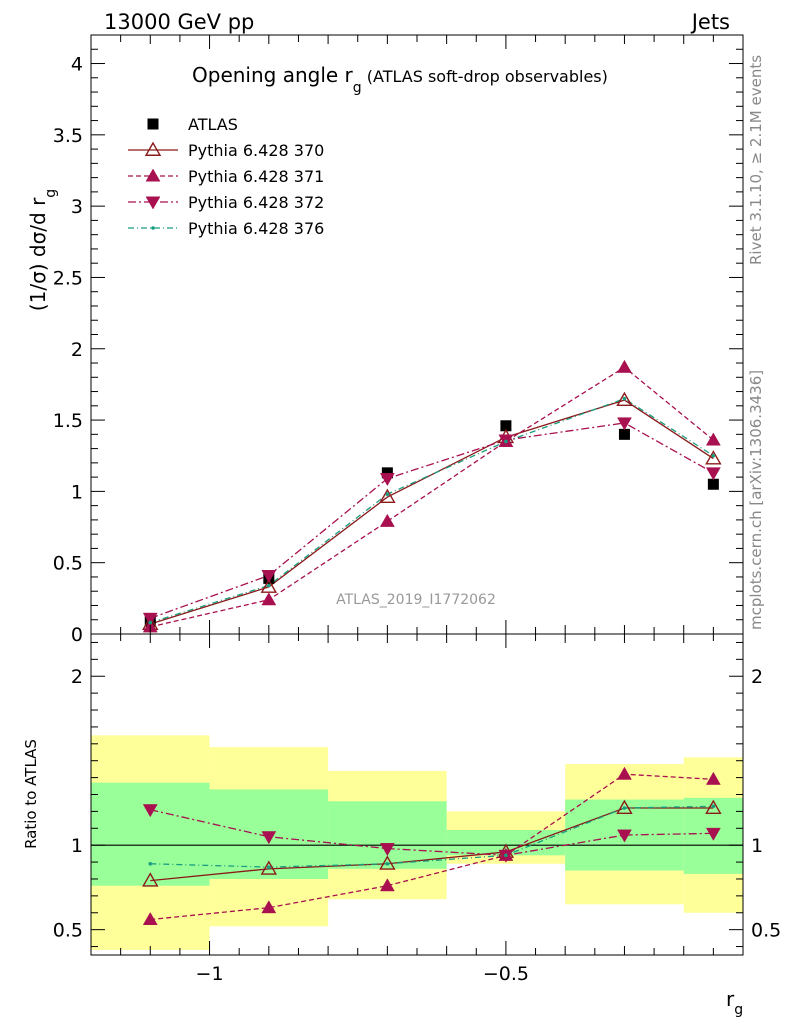  I want to click on header-right: Jets, so click(710, 22).